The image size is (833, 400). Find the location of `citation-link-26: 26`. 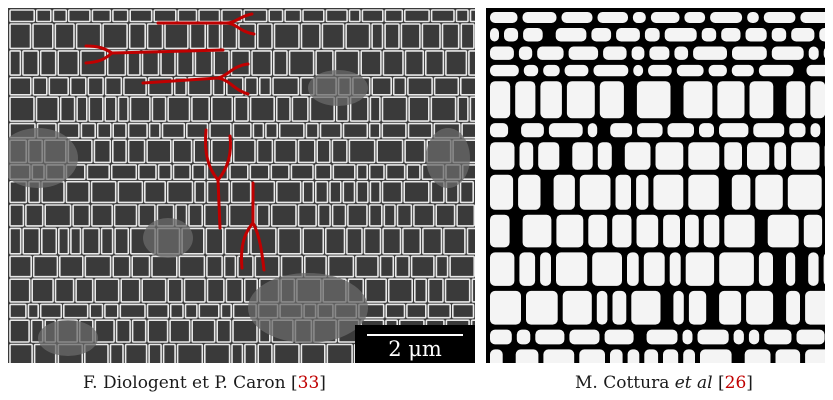

citation-link-26: 26 is located at coordinates (735, 383).